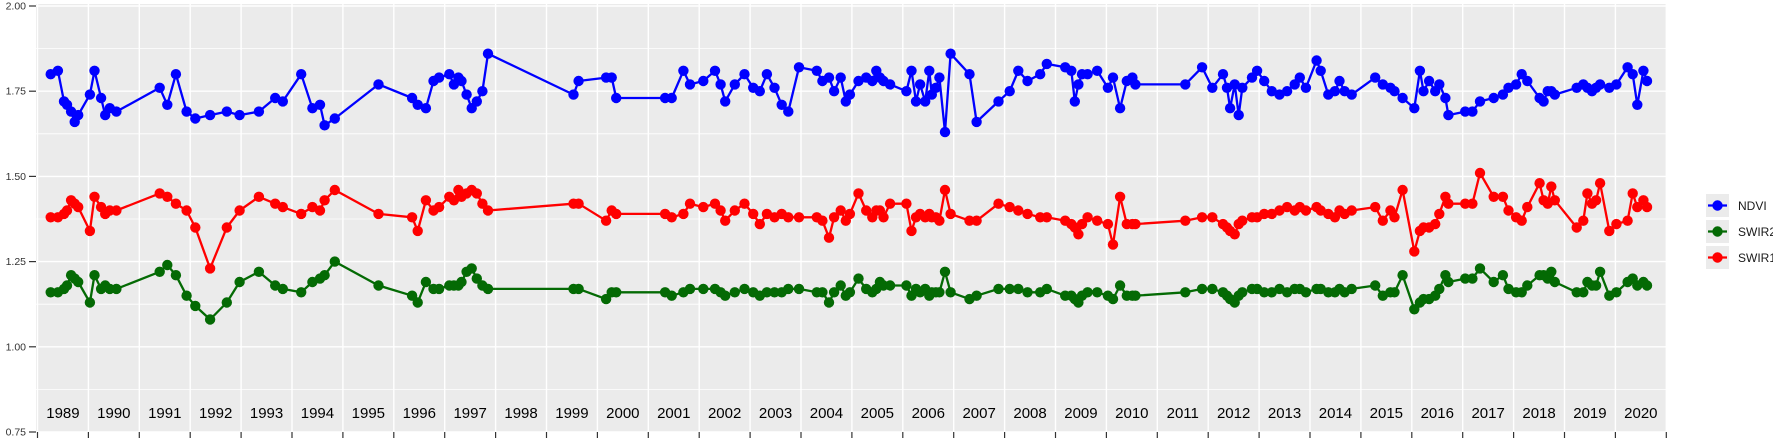 This screenshot has width=1773, height=442. Describe the element at coordinates (16, 7) in the screenshot. I see `y-axis-label: 2.00` at that location.